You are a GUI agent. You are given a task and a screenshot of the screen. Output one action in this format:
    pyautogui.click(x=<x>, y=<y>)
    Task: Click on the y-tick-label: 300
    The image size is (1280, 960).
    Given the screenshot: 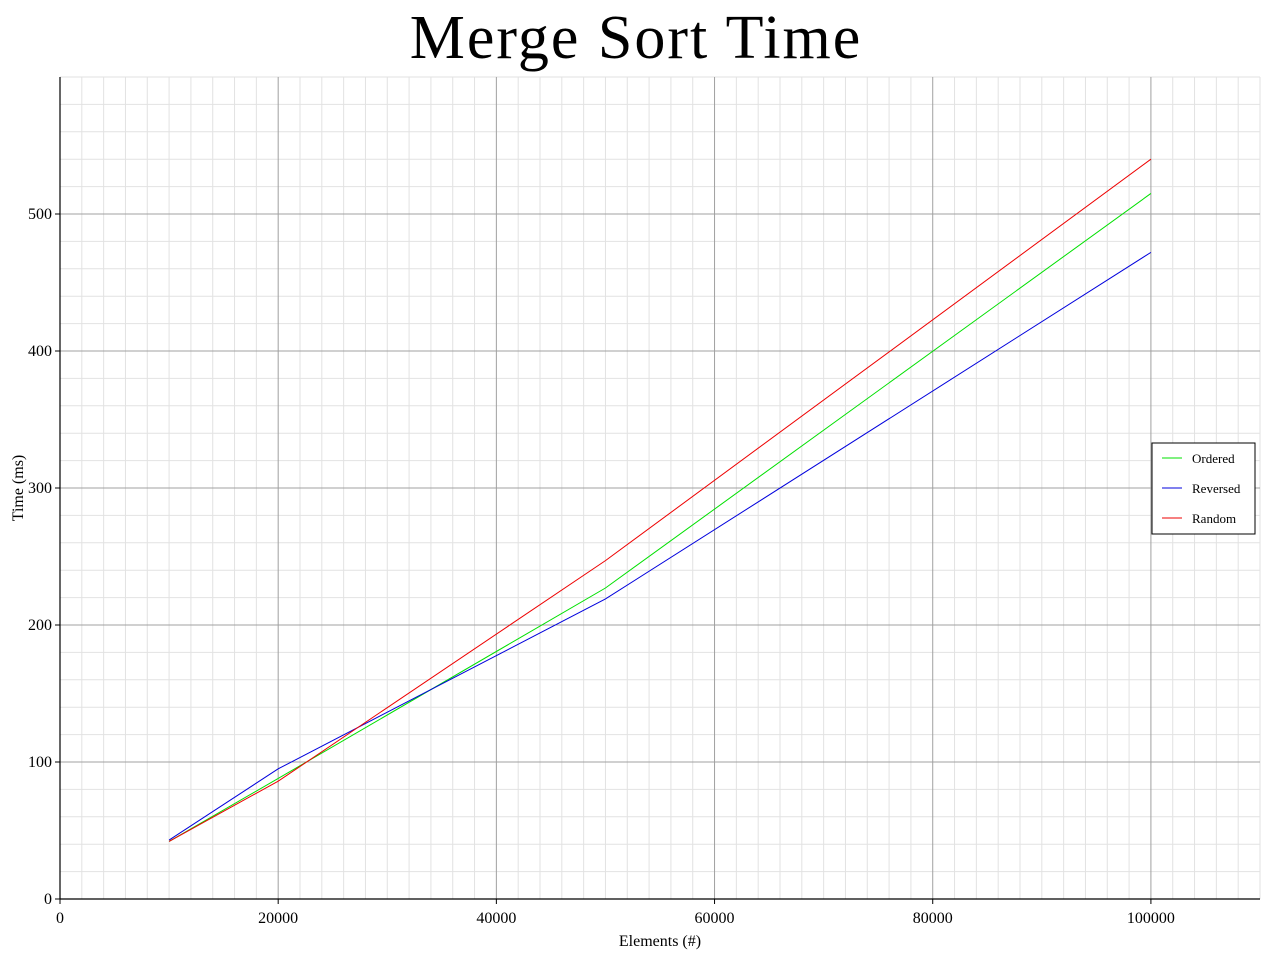 What is the action you would take?
    pyautogui.click(x=40, y=488)
    